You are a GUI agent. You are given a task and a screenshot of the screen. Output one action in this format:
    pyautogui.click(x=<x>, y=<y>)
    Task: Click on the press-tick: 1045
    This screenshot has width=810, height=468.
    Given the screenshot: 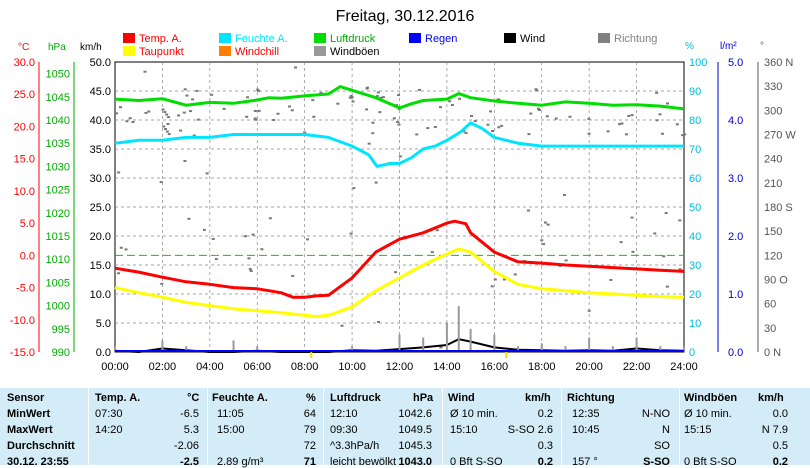 What is the action you would take?
    pyautogui.click(x=58, y=98)
    